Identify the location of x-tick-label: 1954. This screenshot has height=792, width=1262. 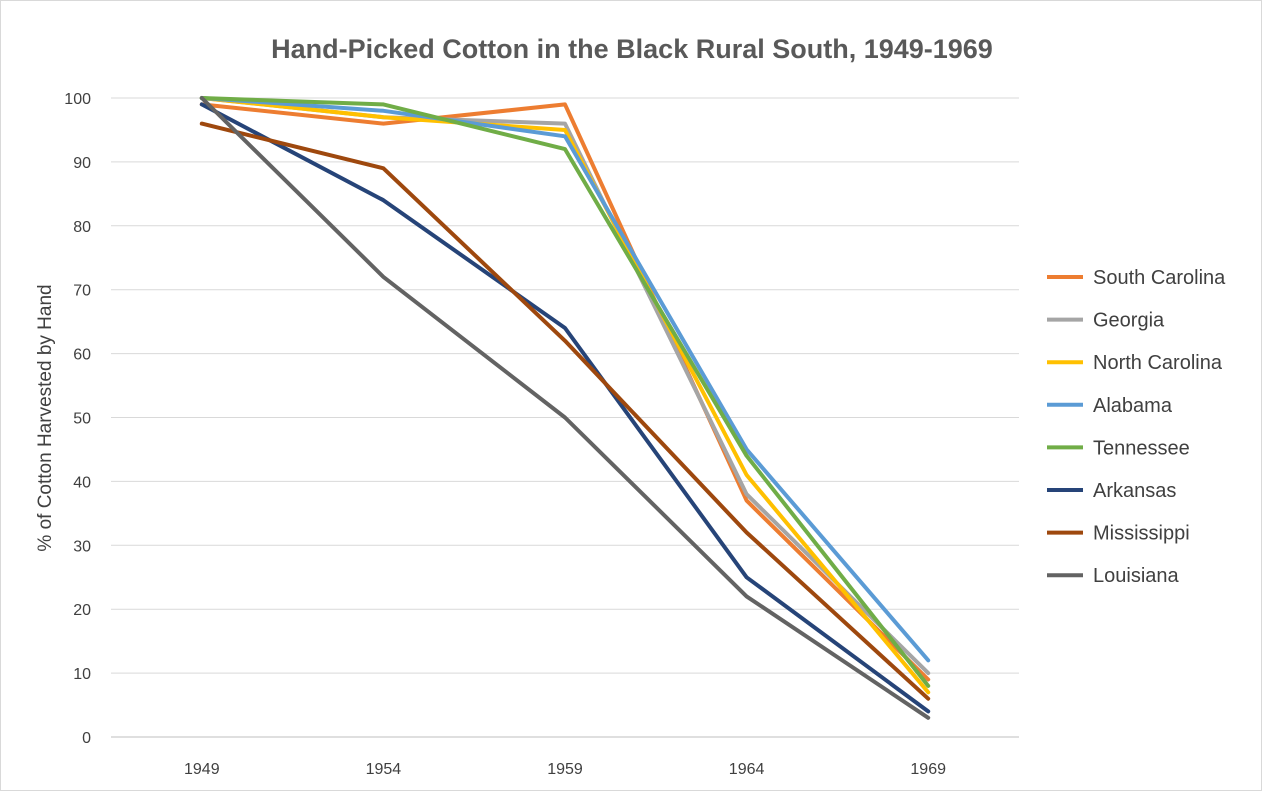
(384, 769).